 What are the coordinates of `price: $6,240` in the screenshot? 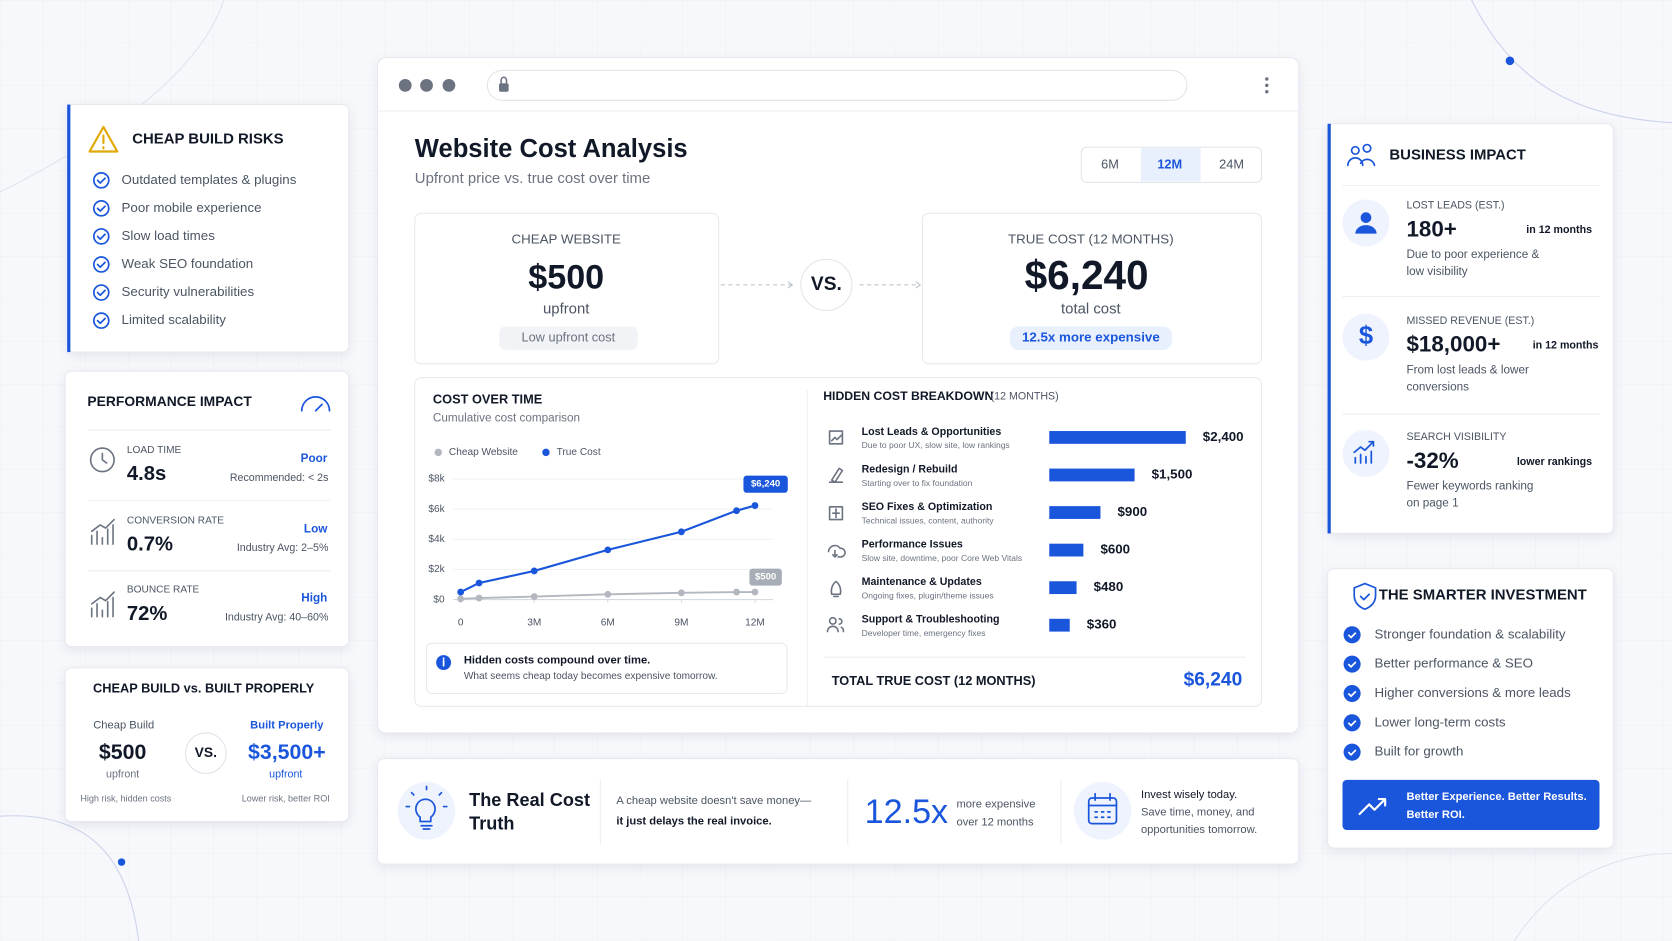 It's located at (1087, 275).